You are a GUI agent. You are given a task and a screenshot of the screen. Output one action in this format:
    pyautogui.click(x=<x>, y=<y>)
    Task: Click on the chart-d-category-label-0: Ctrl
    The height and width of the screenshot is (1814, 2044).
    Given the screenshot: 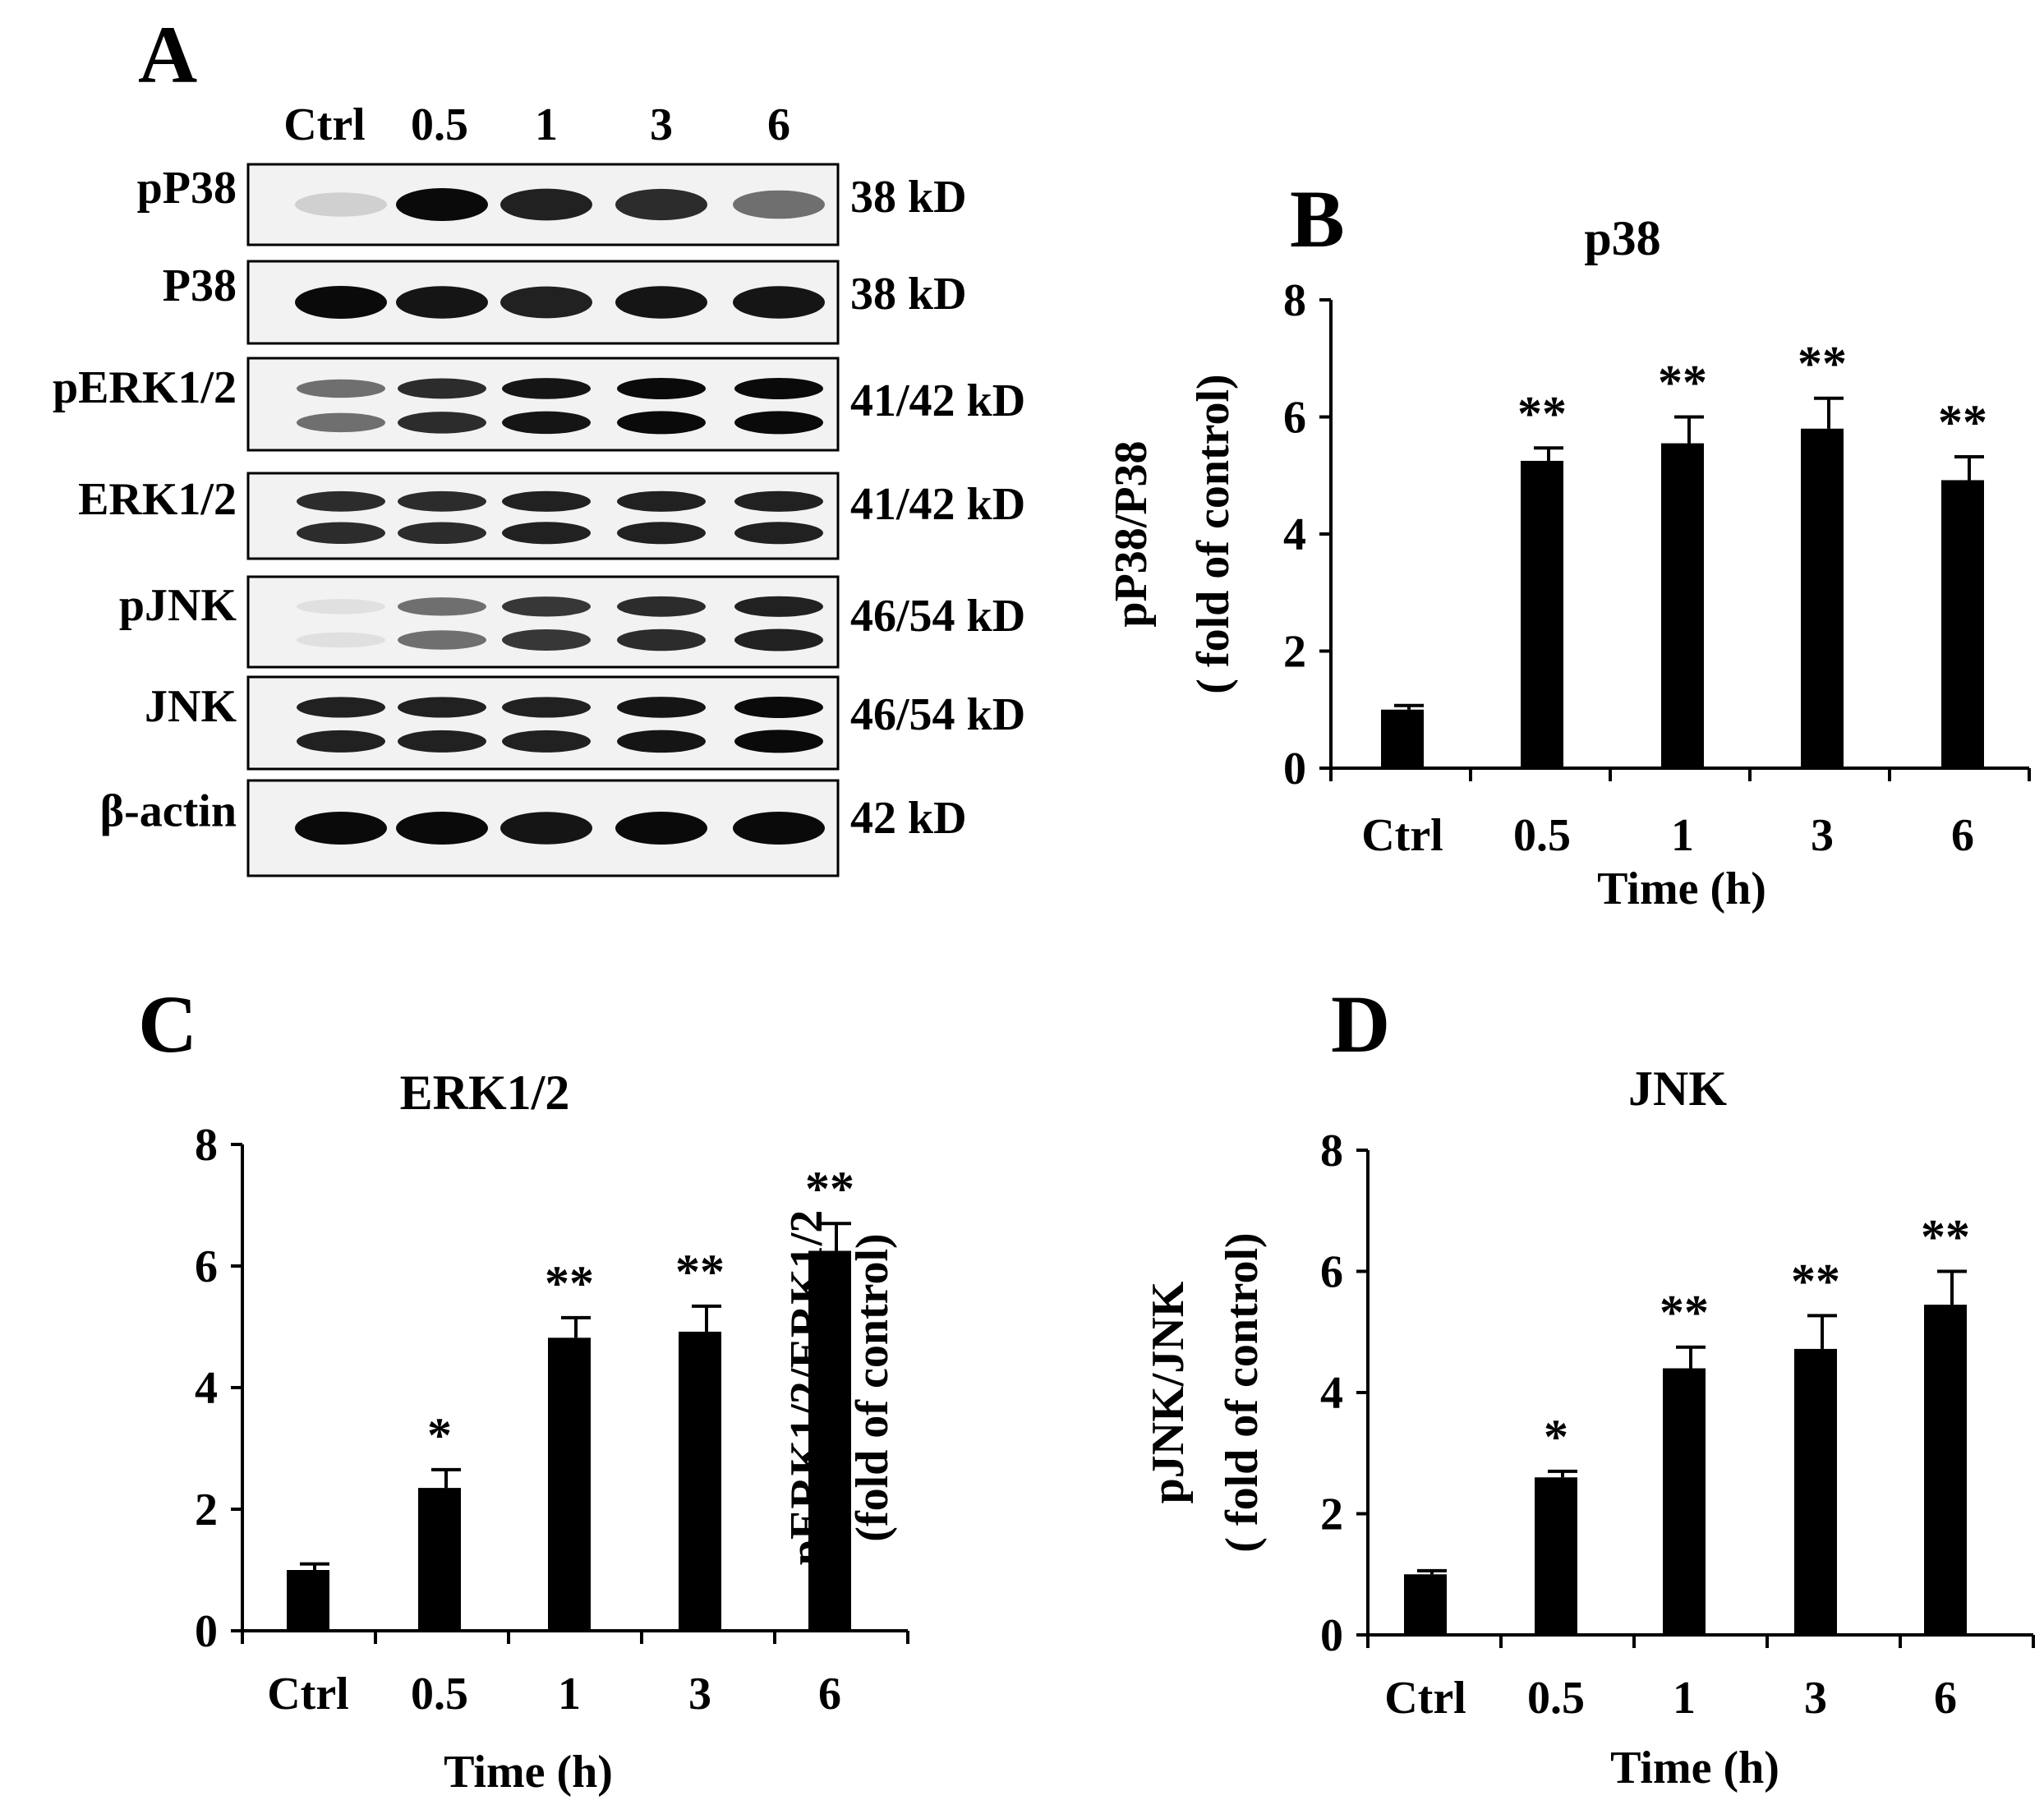 What is the action you would take?
    pyautogui.click(x=1425, y=1699)
    